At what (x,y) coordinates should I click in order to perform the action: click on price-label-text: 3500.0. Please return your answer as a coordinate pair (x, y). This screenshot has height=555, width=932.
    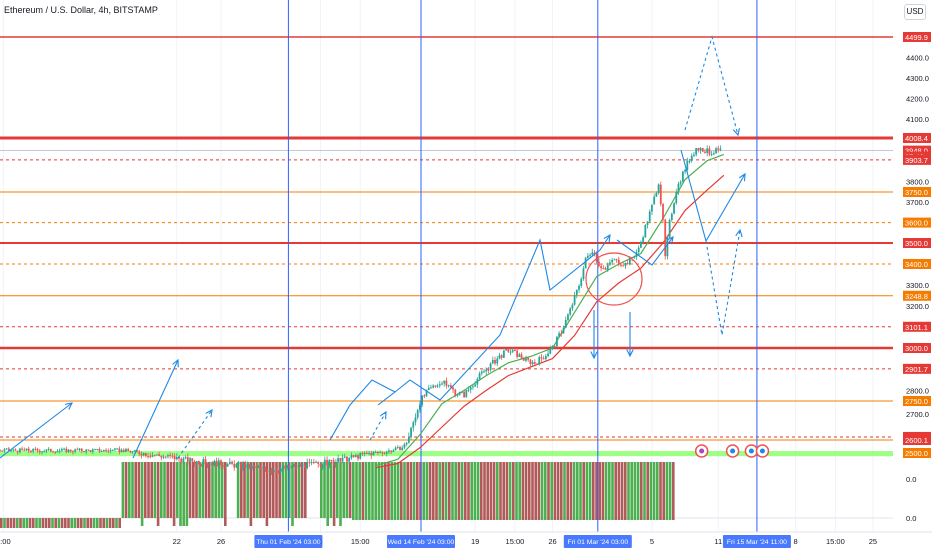
    Looking at the image, I should click on (916, 243).